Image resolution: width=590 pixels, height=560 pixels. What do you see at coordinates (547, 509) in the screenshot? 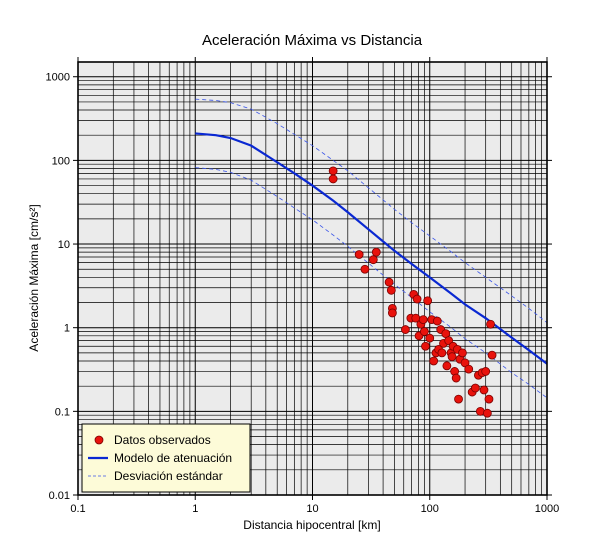
I see `x-tick-label: 1000` at bounding box center [547, 509].